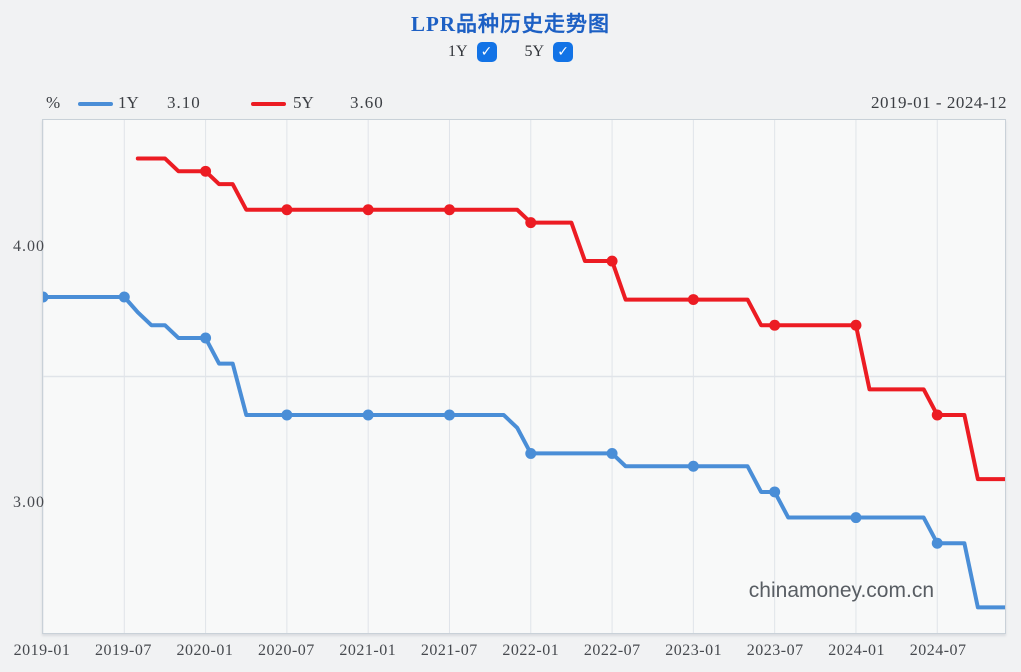 The width and height of the screenshot is (1021, 672). Describe the element at coordinates (368, 650) in the screenshot. I see `x-axis-tick-label: 2021-01` at that location.